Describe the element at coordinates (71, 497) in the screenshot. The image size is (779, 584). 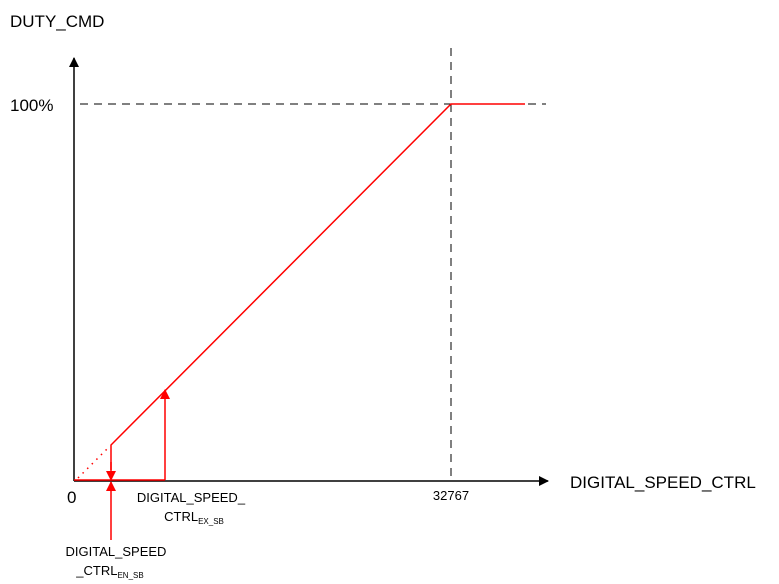
I see `origin-label: 0` at that location.